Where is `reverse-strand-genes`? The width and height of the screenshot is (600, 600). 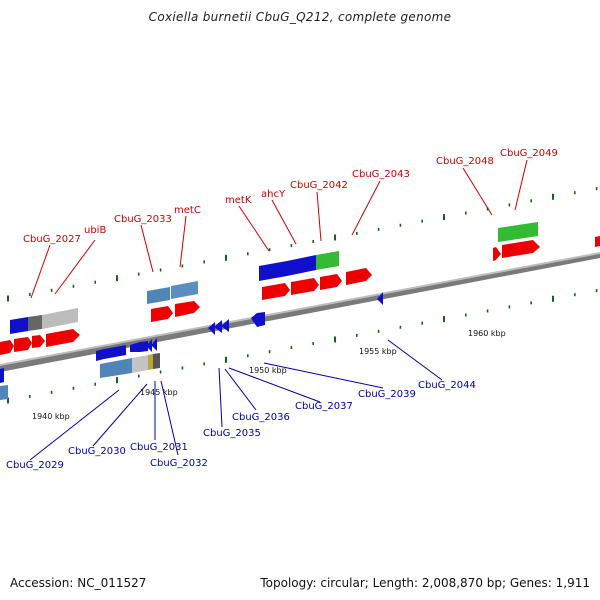 reverse-strand-genes is located at coordinates (191, 346).